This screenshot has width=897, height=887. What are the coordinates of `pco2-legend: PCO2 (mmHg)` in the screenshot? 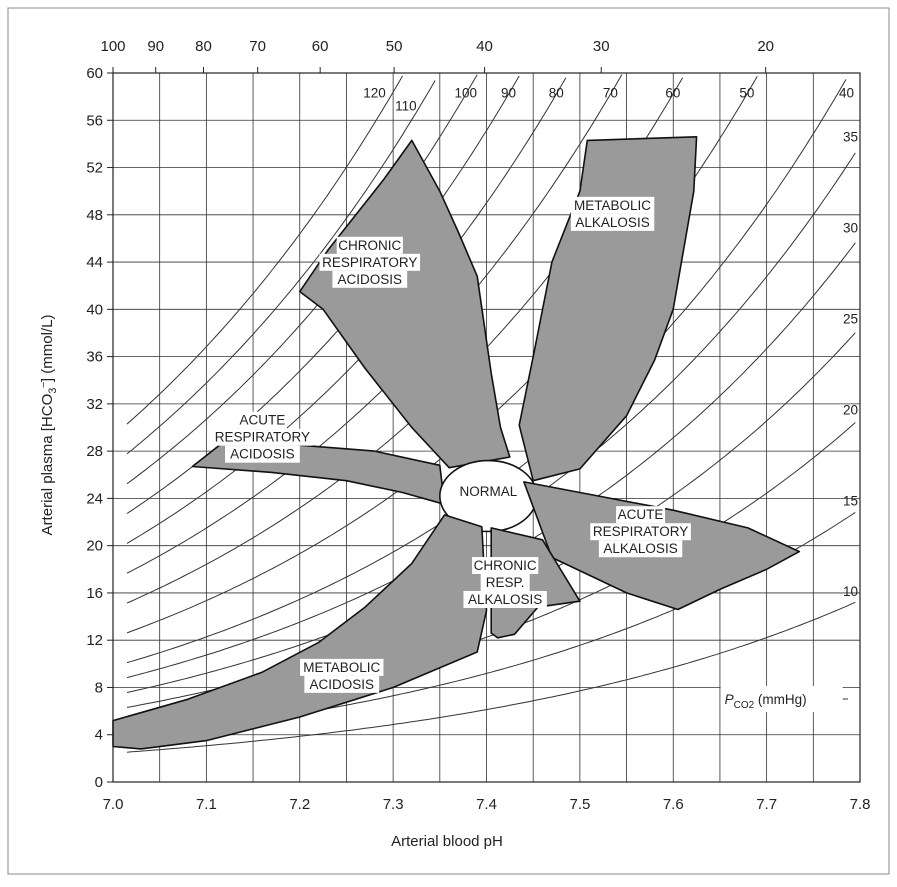 It's located at (784, 699).